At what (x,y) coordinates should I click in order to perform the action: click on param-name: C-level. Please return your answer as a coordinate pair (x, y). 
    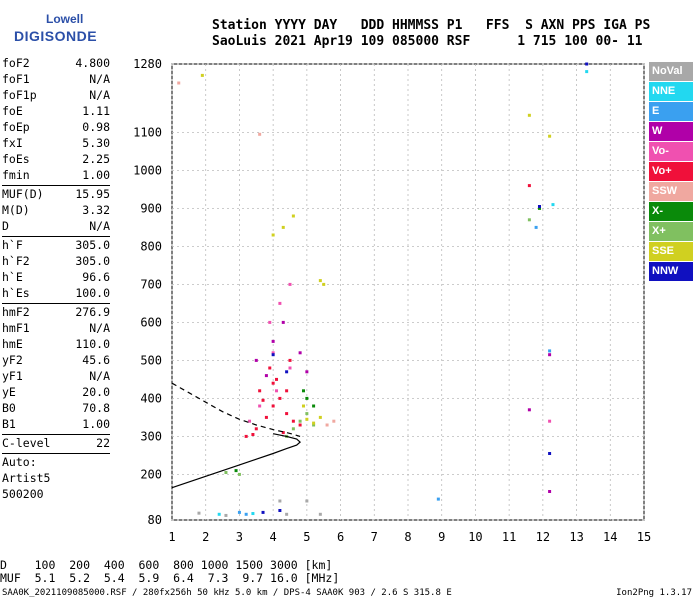
    Looking at the image, I should click on (26, 443).